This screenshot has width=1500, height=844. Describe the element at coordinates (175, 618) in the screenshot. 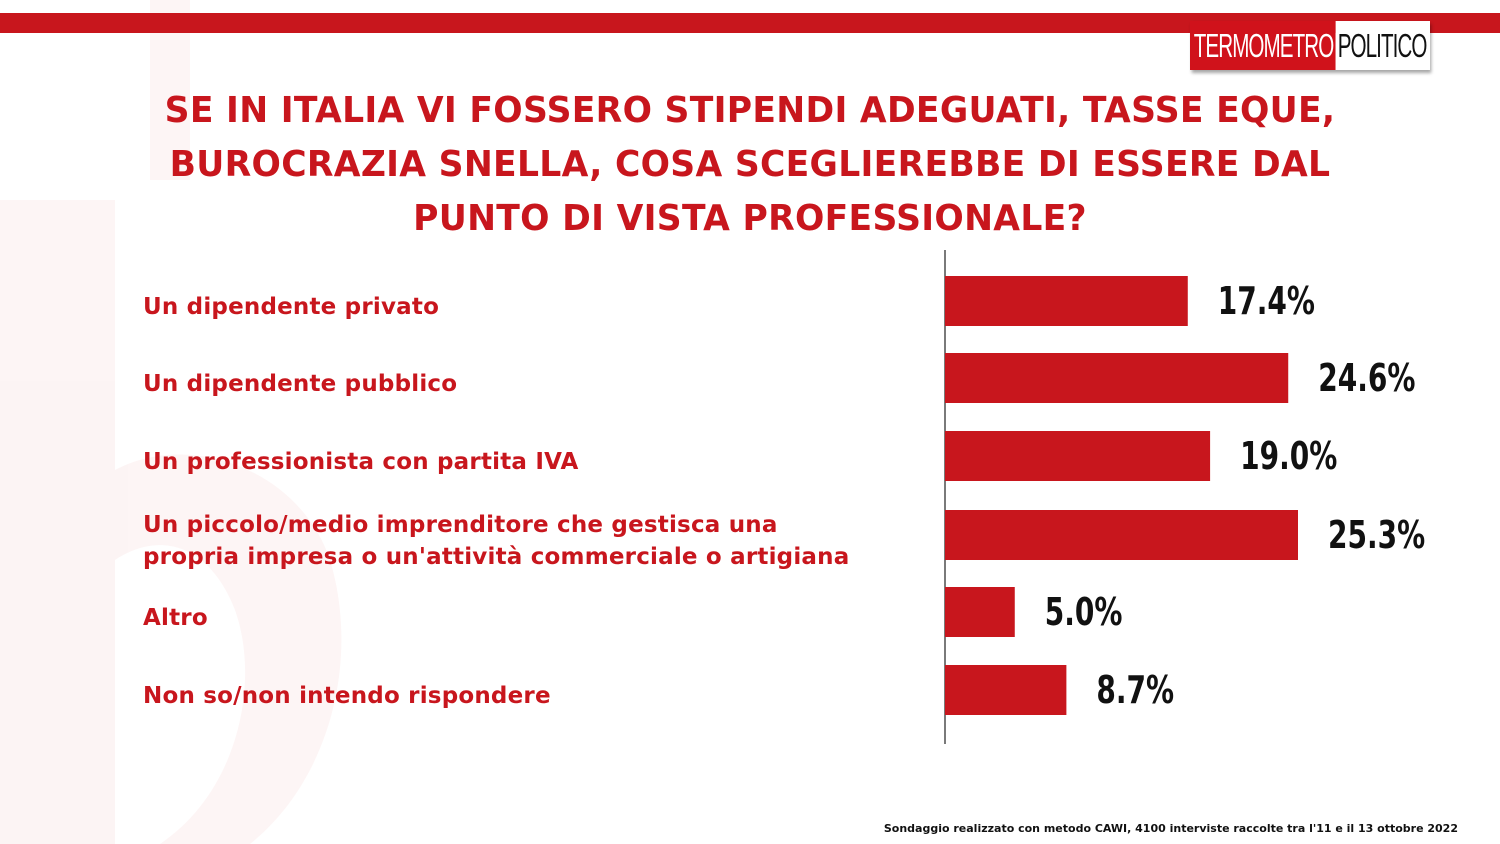

I see `category-label: Altro` at that location.